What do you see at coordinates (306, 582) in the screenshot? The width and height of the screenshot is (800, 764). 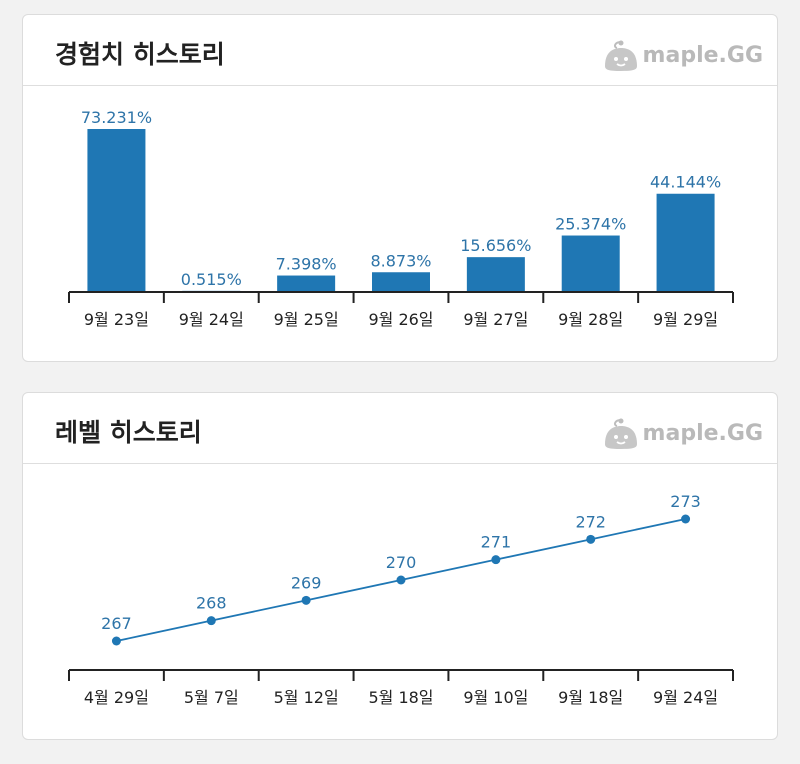 I see `point-data-label: 269` at bounding box center [306, 582].